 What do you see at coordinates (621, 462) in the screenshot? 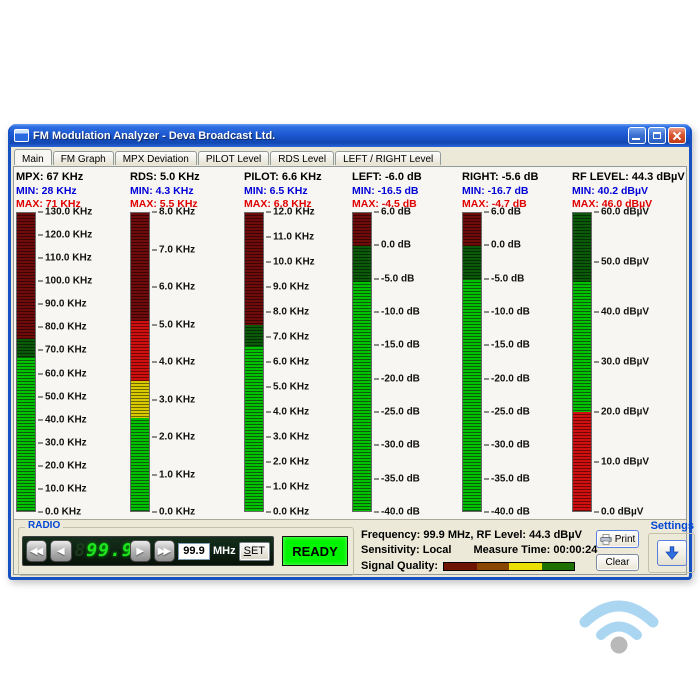
I see `scale-tick-label: 10.0 dBµV` at bounding box center [621, 462].